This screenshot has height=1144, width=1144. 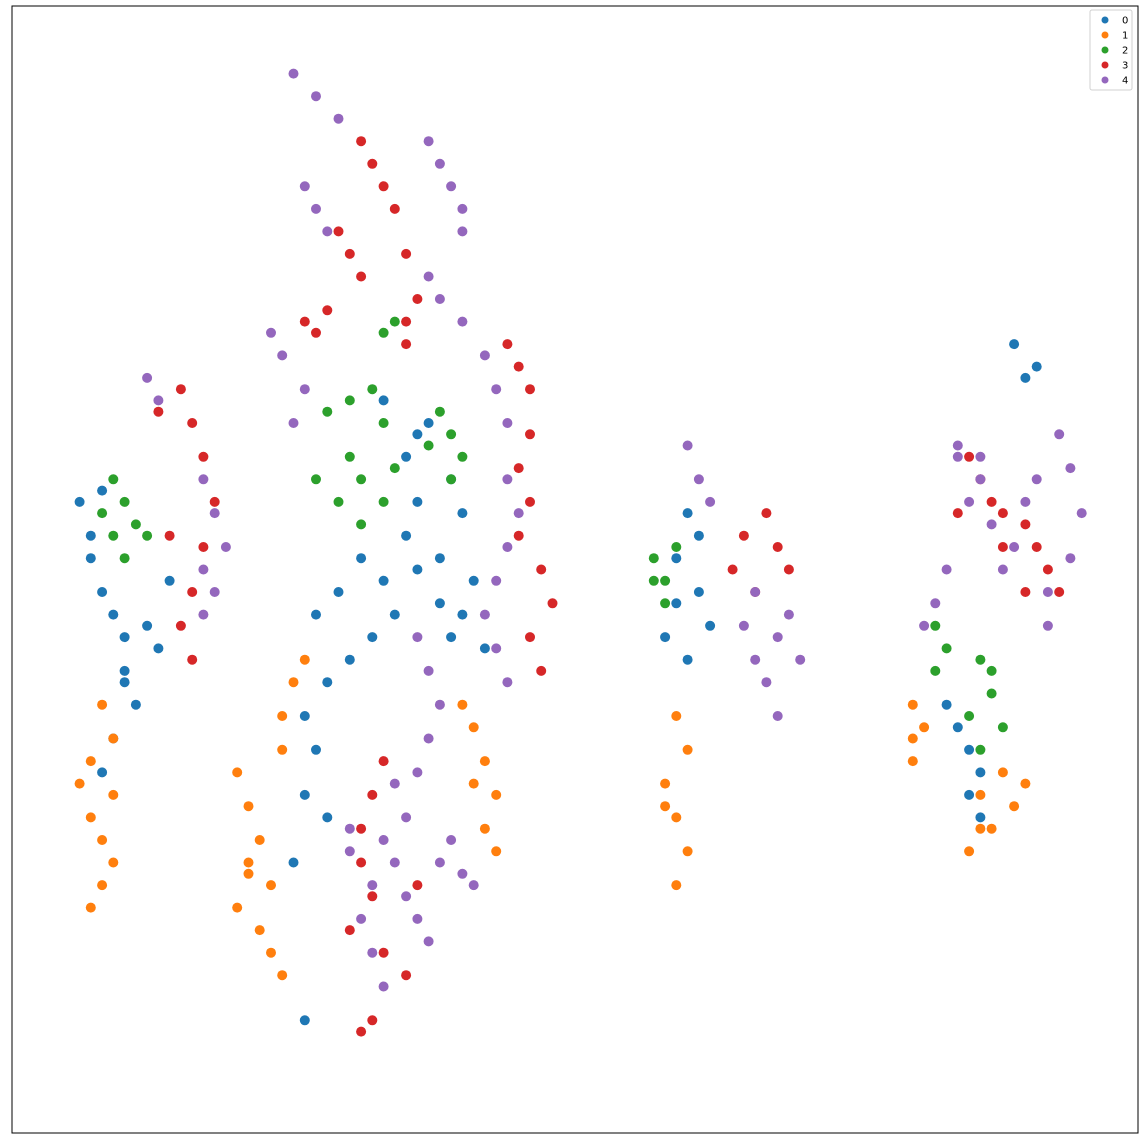 I want to click on legend-label-2: 2, so click(x=1125, y=51).